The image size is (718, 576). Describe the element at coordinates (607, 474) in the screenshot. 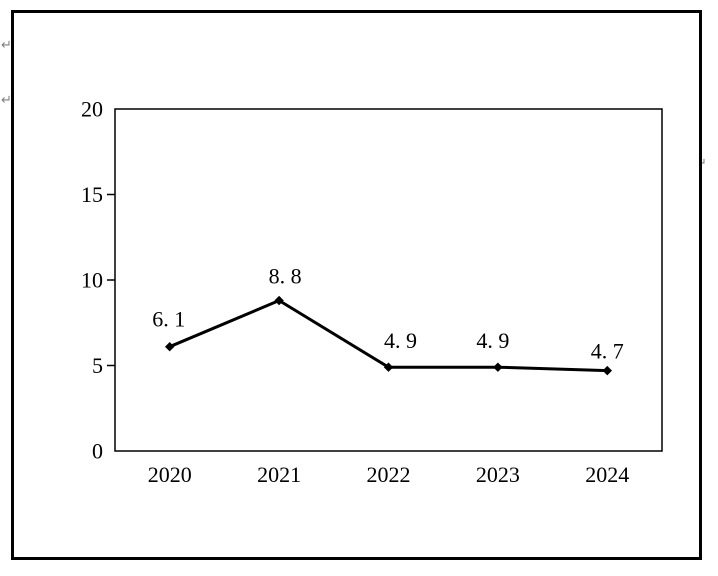

I see `x-axis-tick-label: 2024` at that location.